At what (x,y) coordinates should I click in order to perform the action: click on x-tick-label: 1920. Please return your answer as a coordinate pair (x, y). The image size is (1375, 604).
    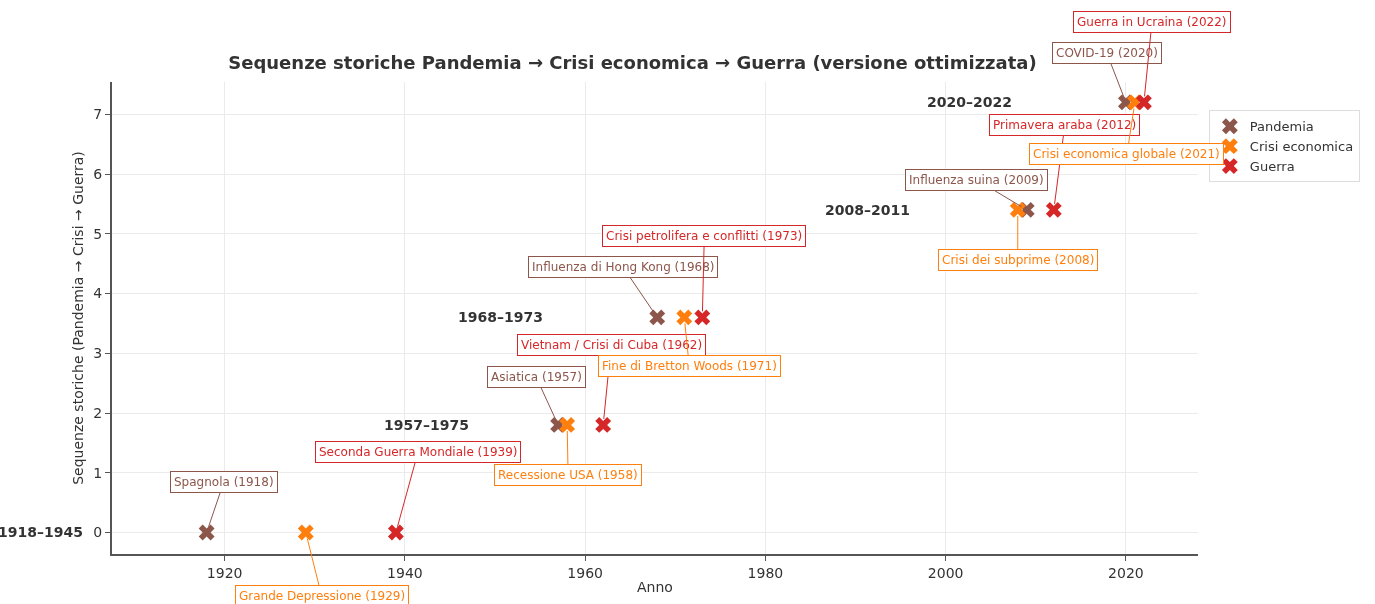
    Looking at the image, I should click on (224, 572).